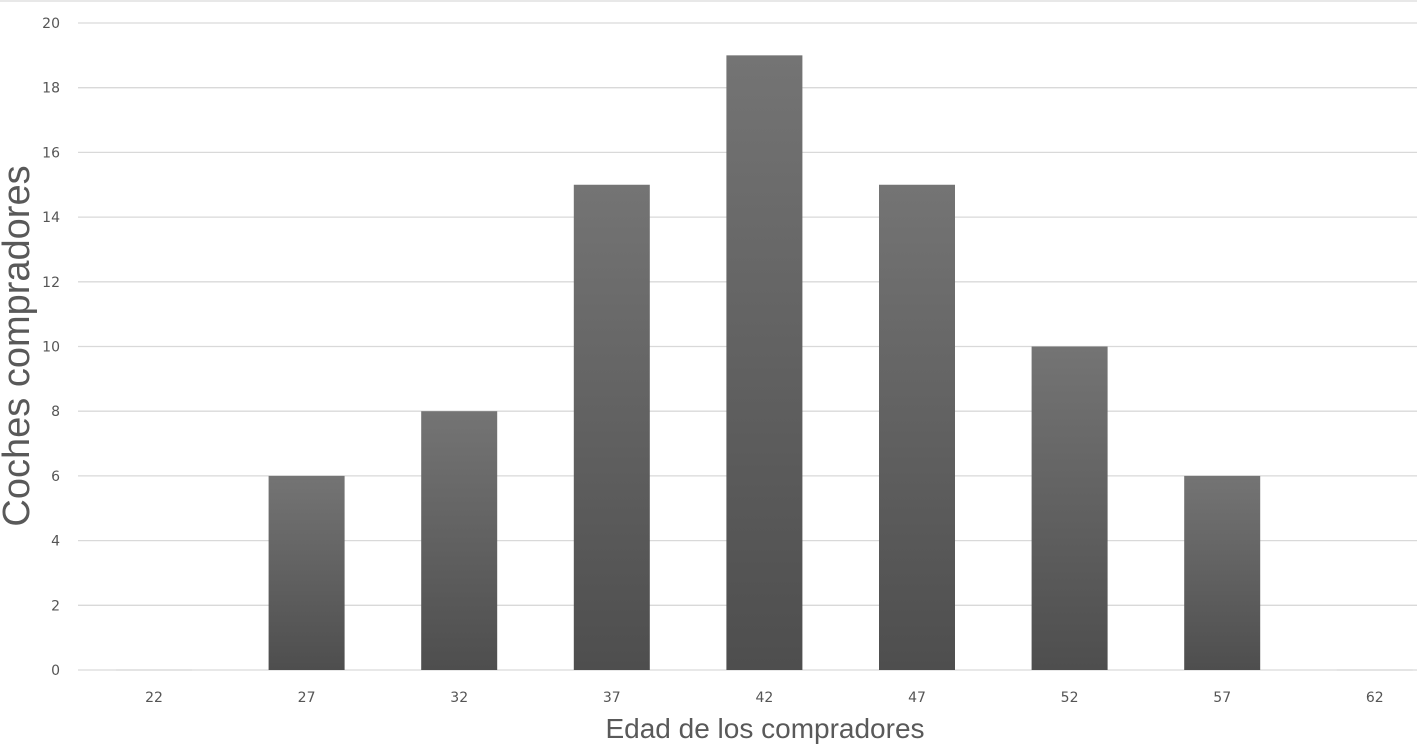  I want to click on y-axis-label: Coches compradores, so click(19, 345).